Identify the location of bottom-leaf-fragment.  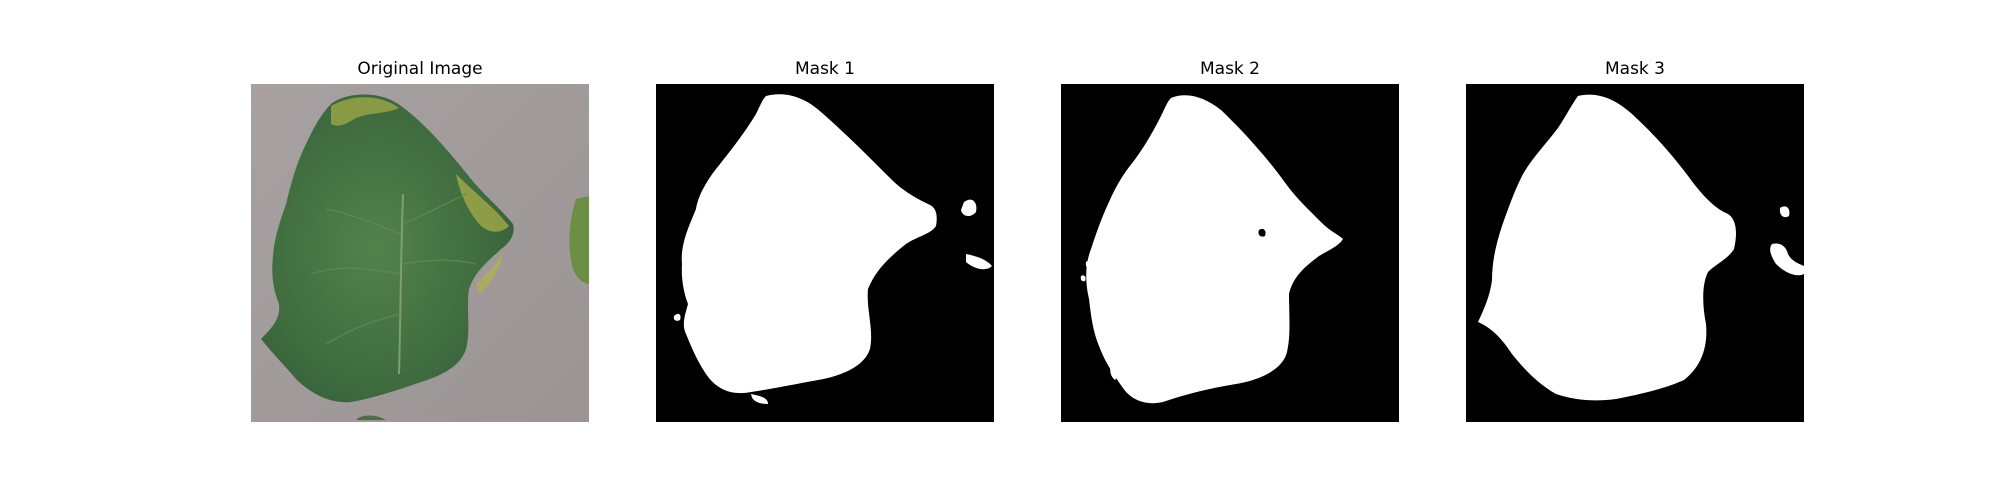
(371, 417).